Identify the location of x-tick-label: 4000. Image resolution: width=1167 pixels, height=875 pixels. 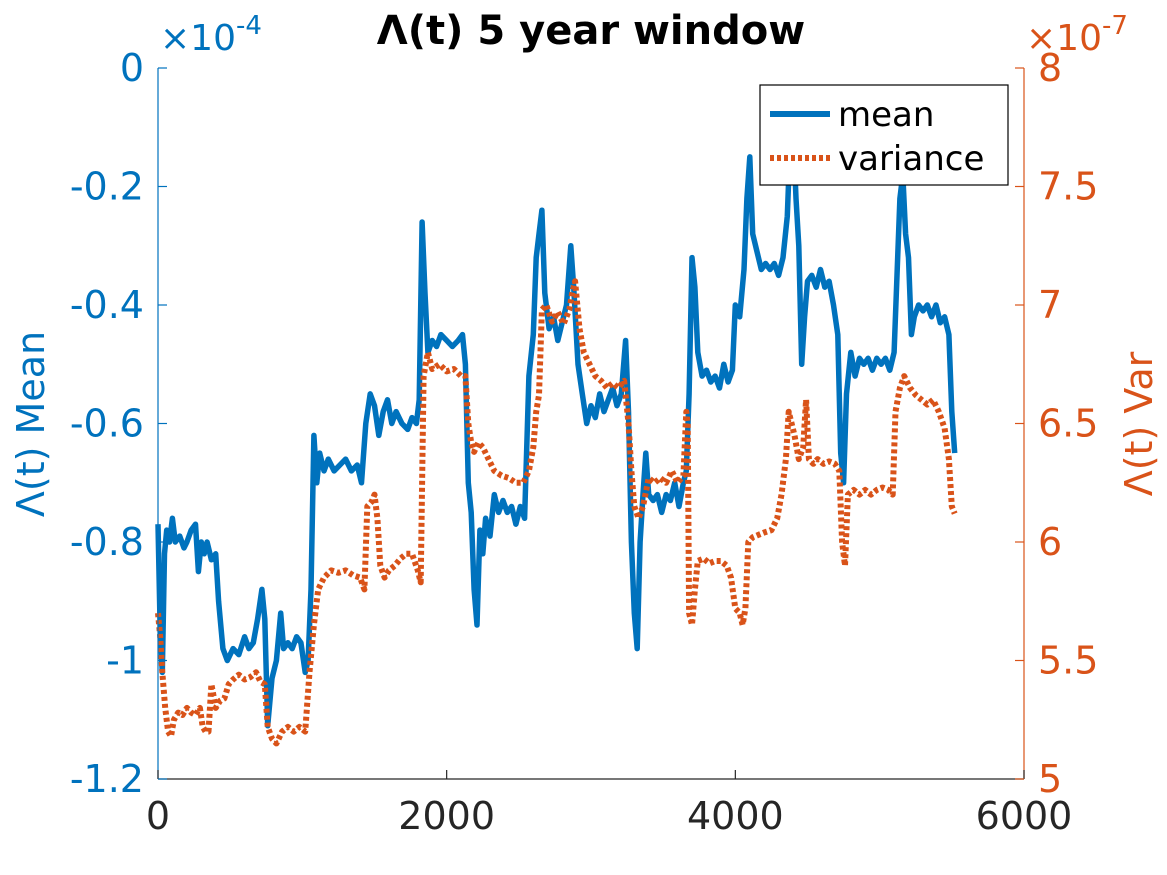
(735, 816).